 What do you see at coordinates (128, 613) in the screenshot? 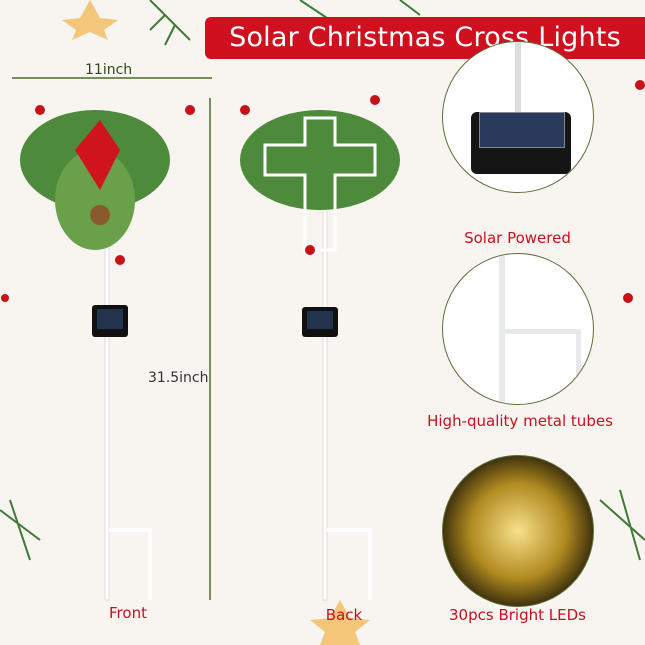
I see `front-label: Front` at bounding box center [128, 613].